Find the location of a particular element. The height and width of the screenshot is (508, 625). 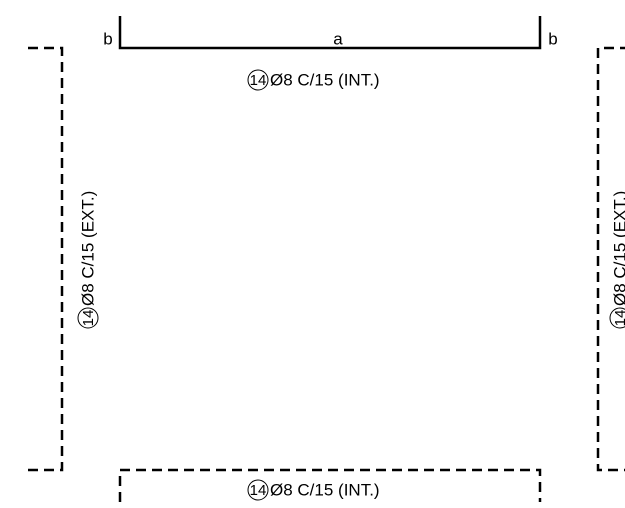

dimension-label: a is located at coordinates (338, 38).